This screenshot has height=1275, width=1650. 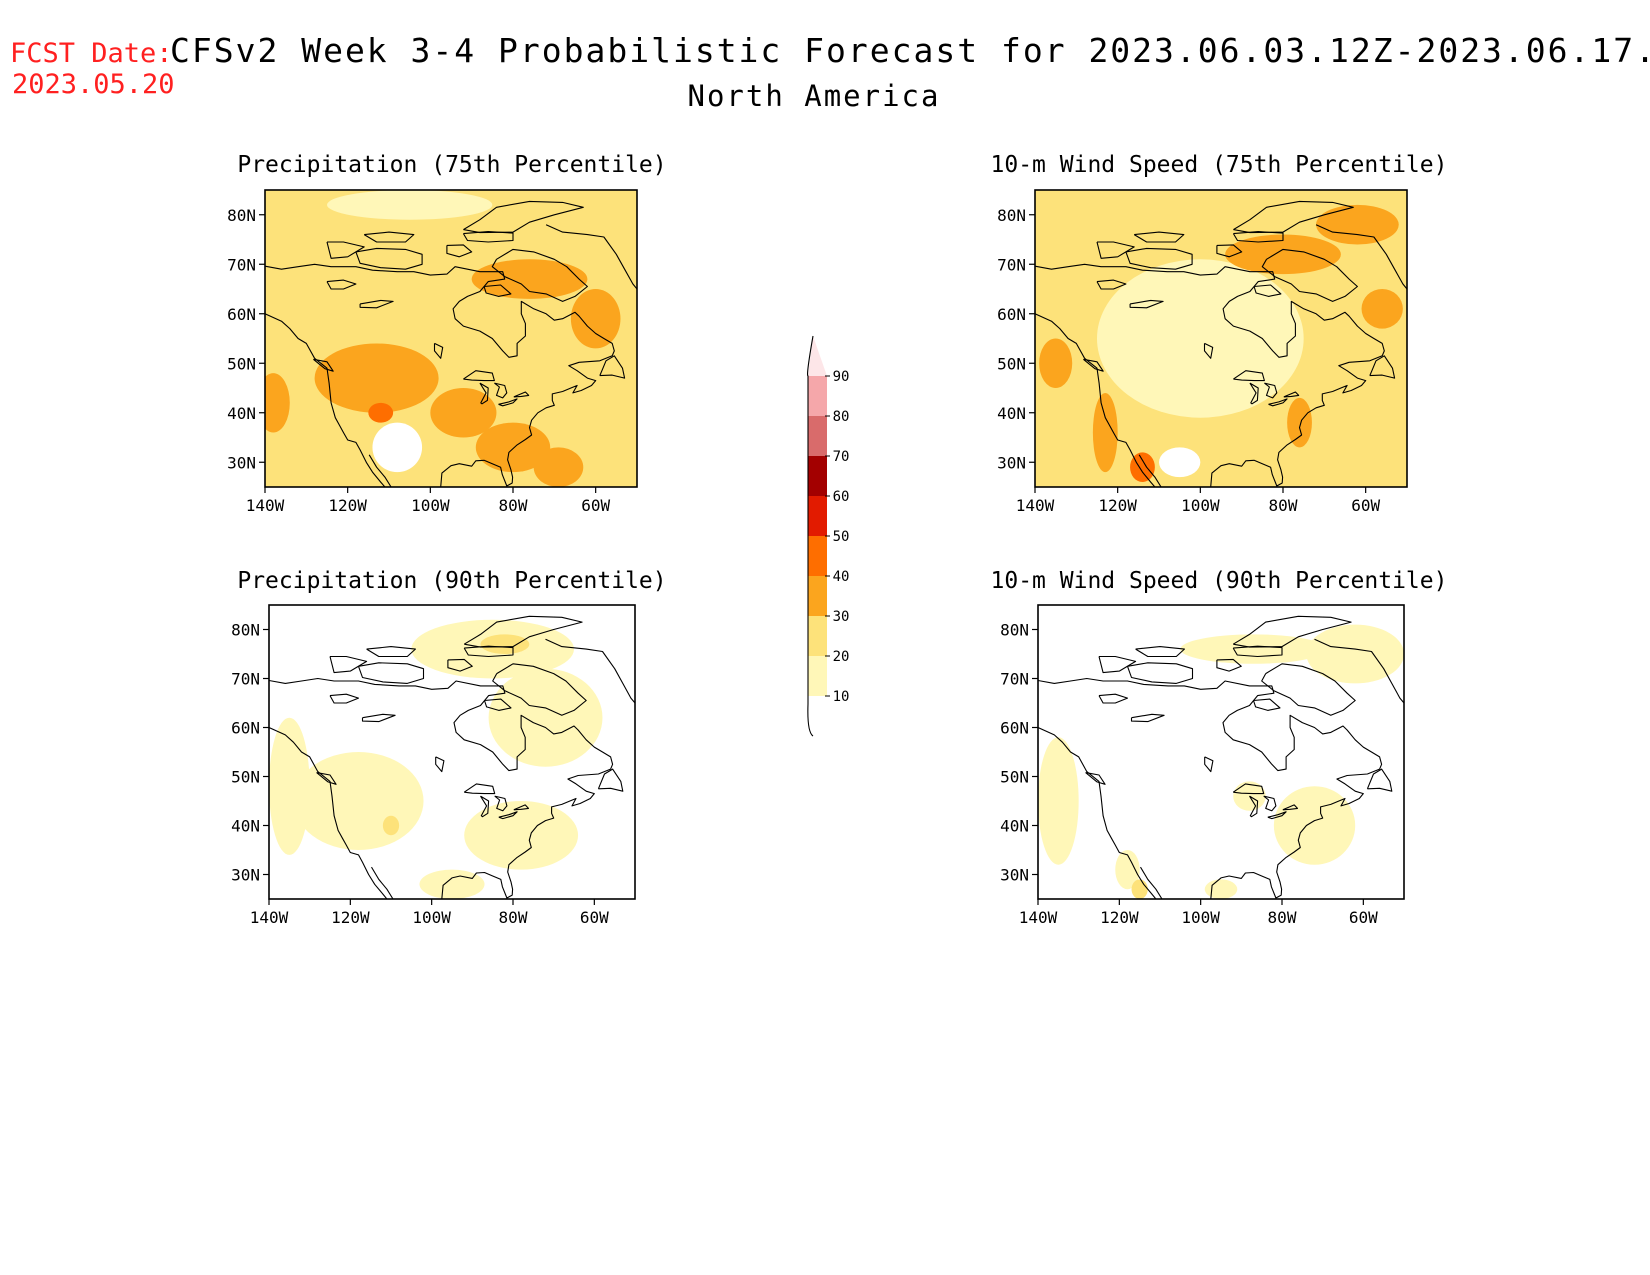 What do you see at coordinates (1014, 728) in the screenshot?
I see `lat-tick-label: 60N` at bounding box center [1014, 728].